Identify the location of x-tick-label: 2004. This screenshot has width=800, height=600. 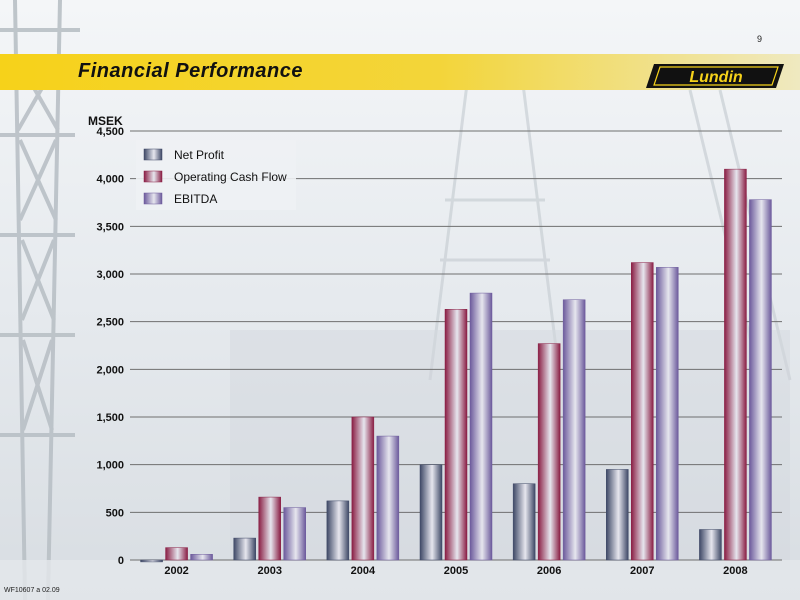
(363, 571).